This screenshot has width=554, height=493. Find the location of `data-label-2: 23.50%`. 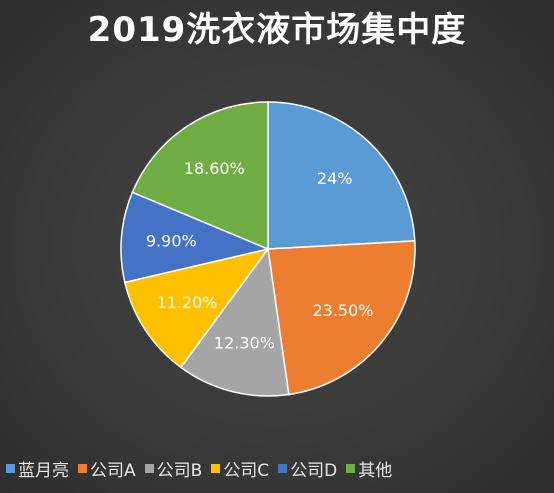

data-label-2: 23.50% is located at coordinates (342, 310).